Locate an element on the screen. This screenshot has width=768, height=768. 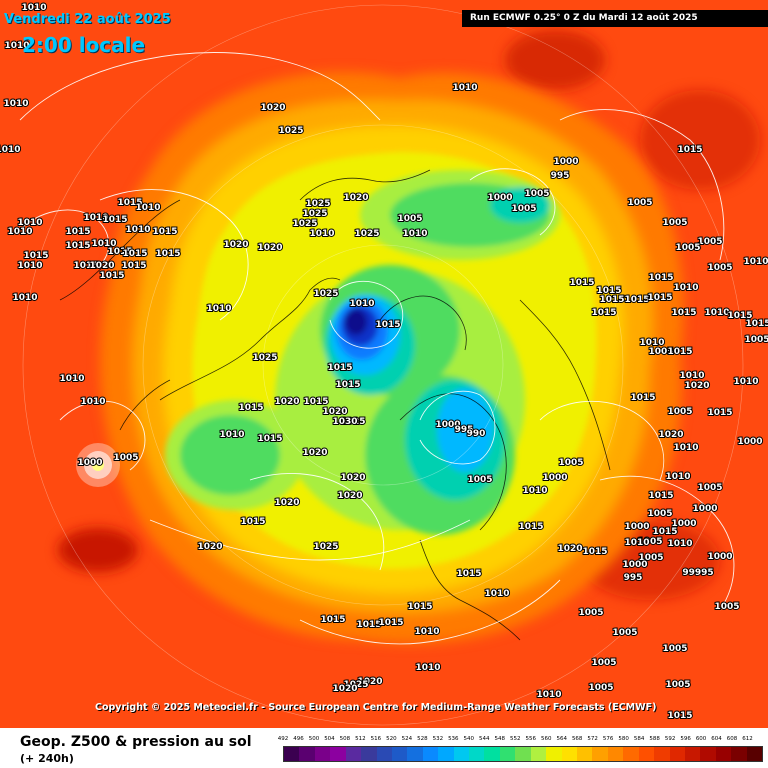
color-scale-tick: 520 is located at coordinates (391, 739).